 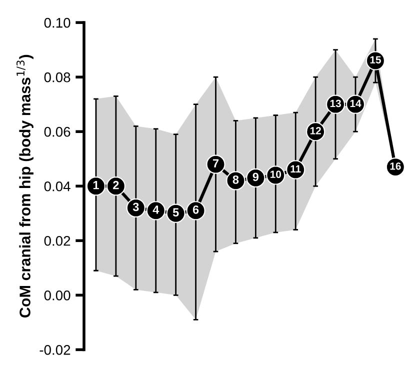 I want to click on y-tick-label: 0.06, so click(x=57, y=131).